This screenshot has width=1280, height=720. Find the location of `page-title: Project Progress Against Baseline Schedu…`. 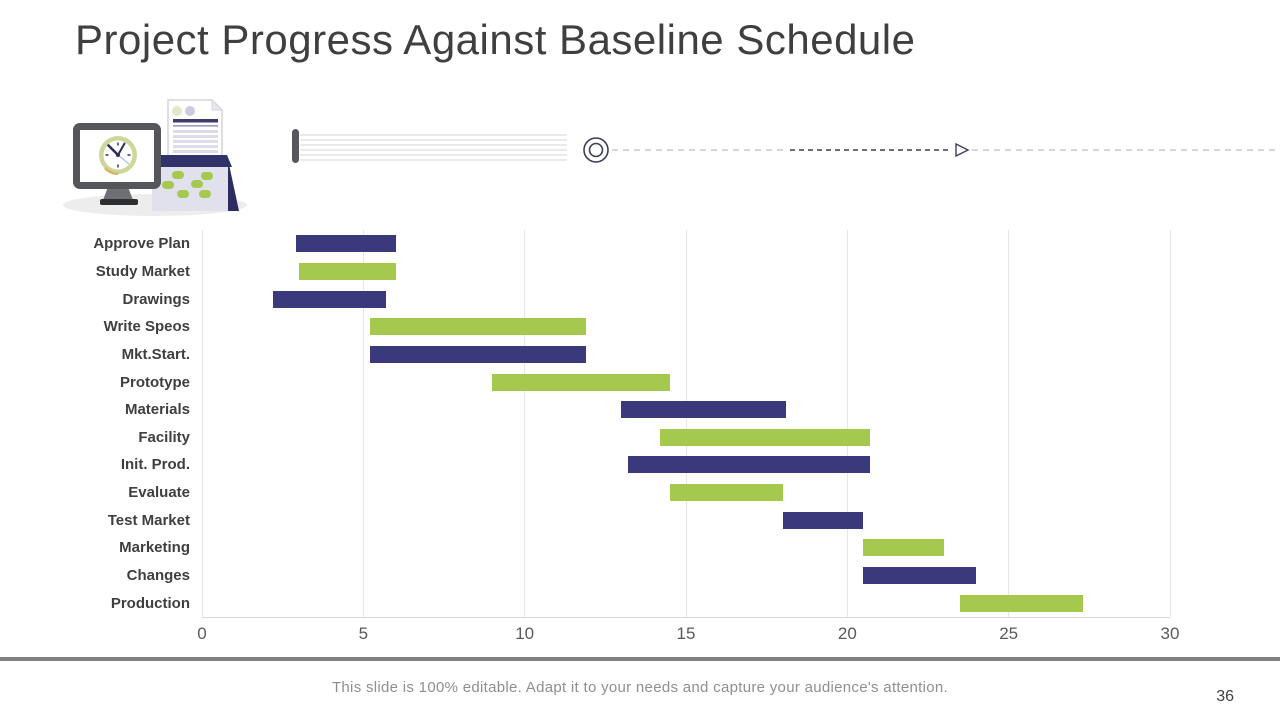

page-title: Project Progress Against Baseline Schedu… is located at coordinates (495, 39).